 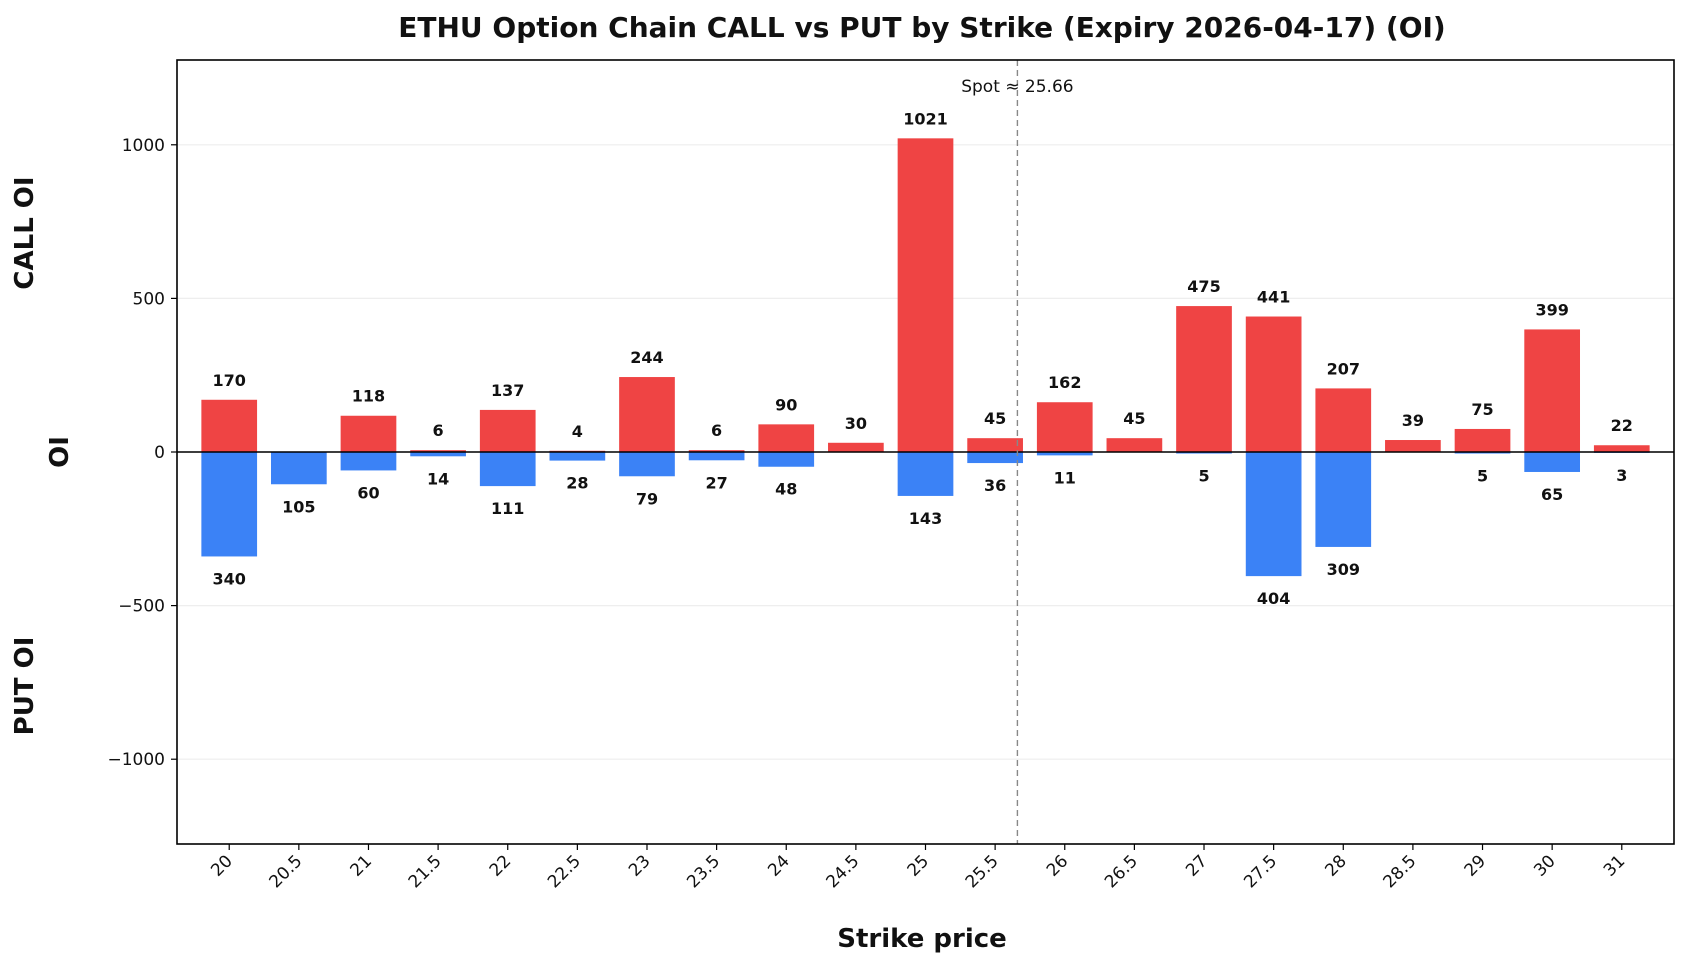 I want to click on call-value-label: 118, so click(x=368, y=396).